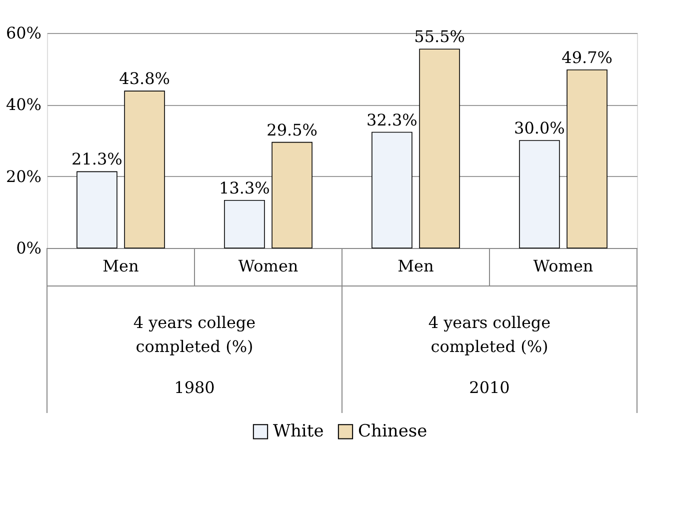  I want to click on text: 13.3%, so click(244, 188).